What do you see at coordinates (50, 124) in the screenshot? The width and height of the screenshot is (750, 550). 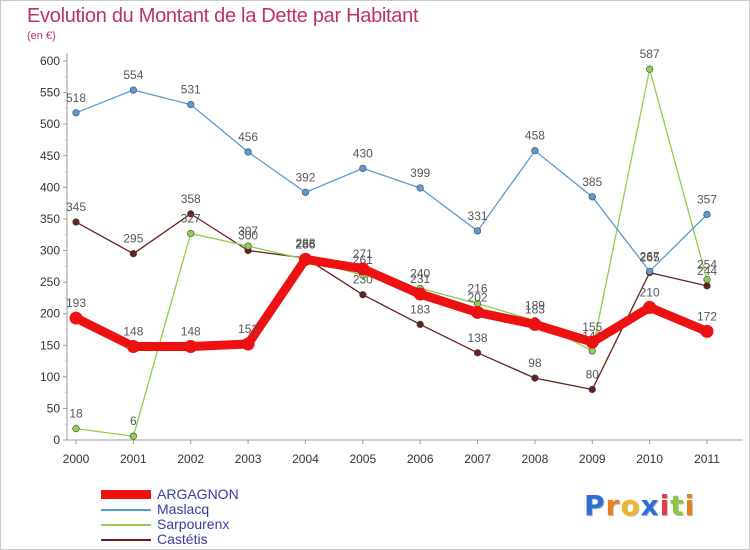 I see `y-tick-label: 500` at bounding box center [50, 124].